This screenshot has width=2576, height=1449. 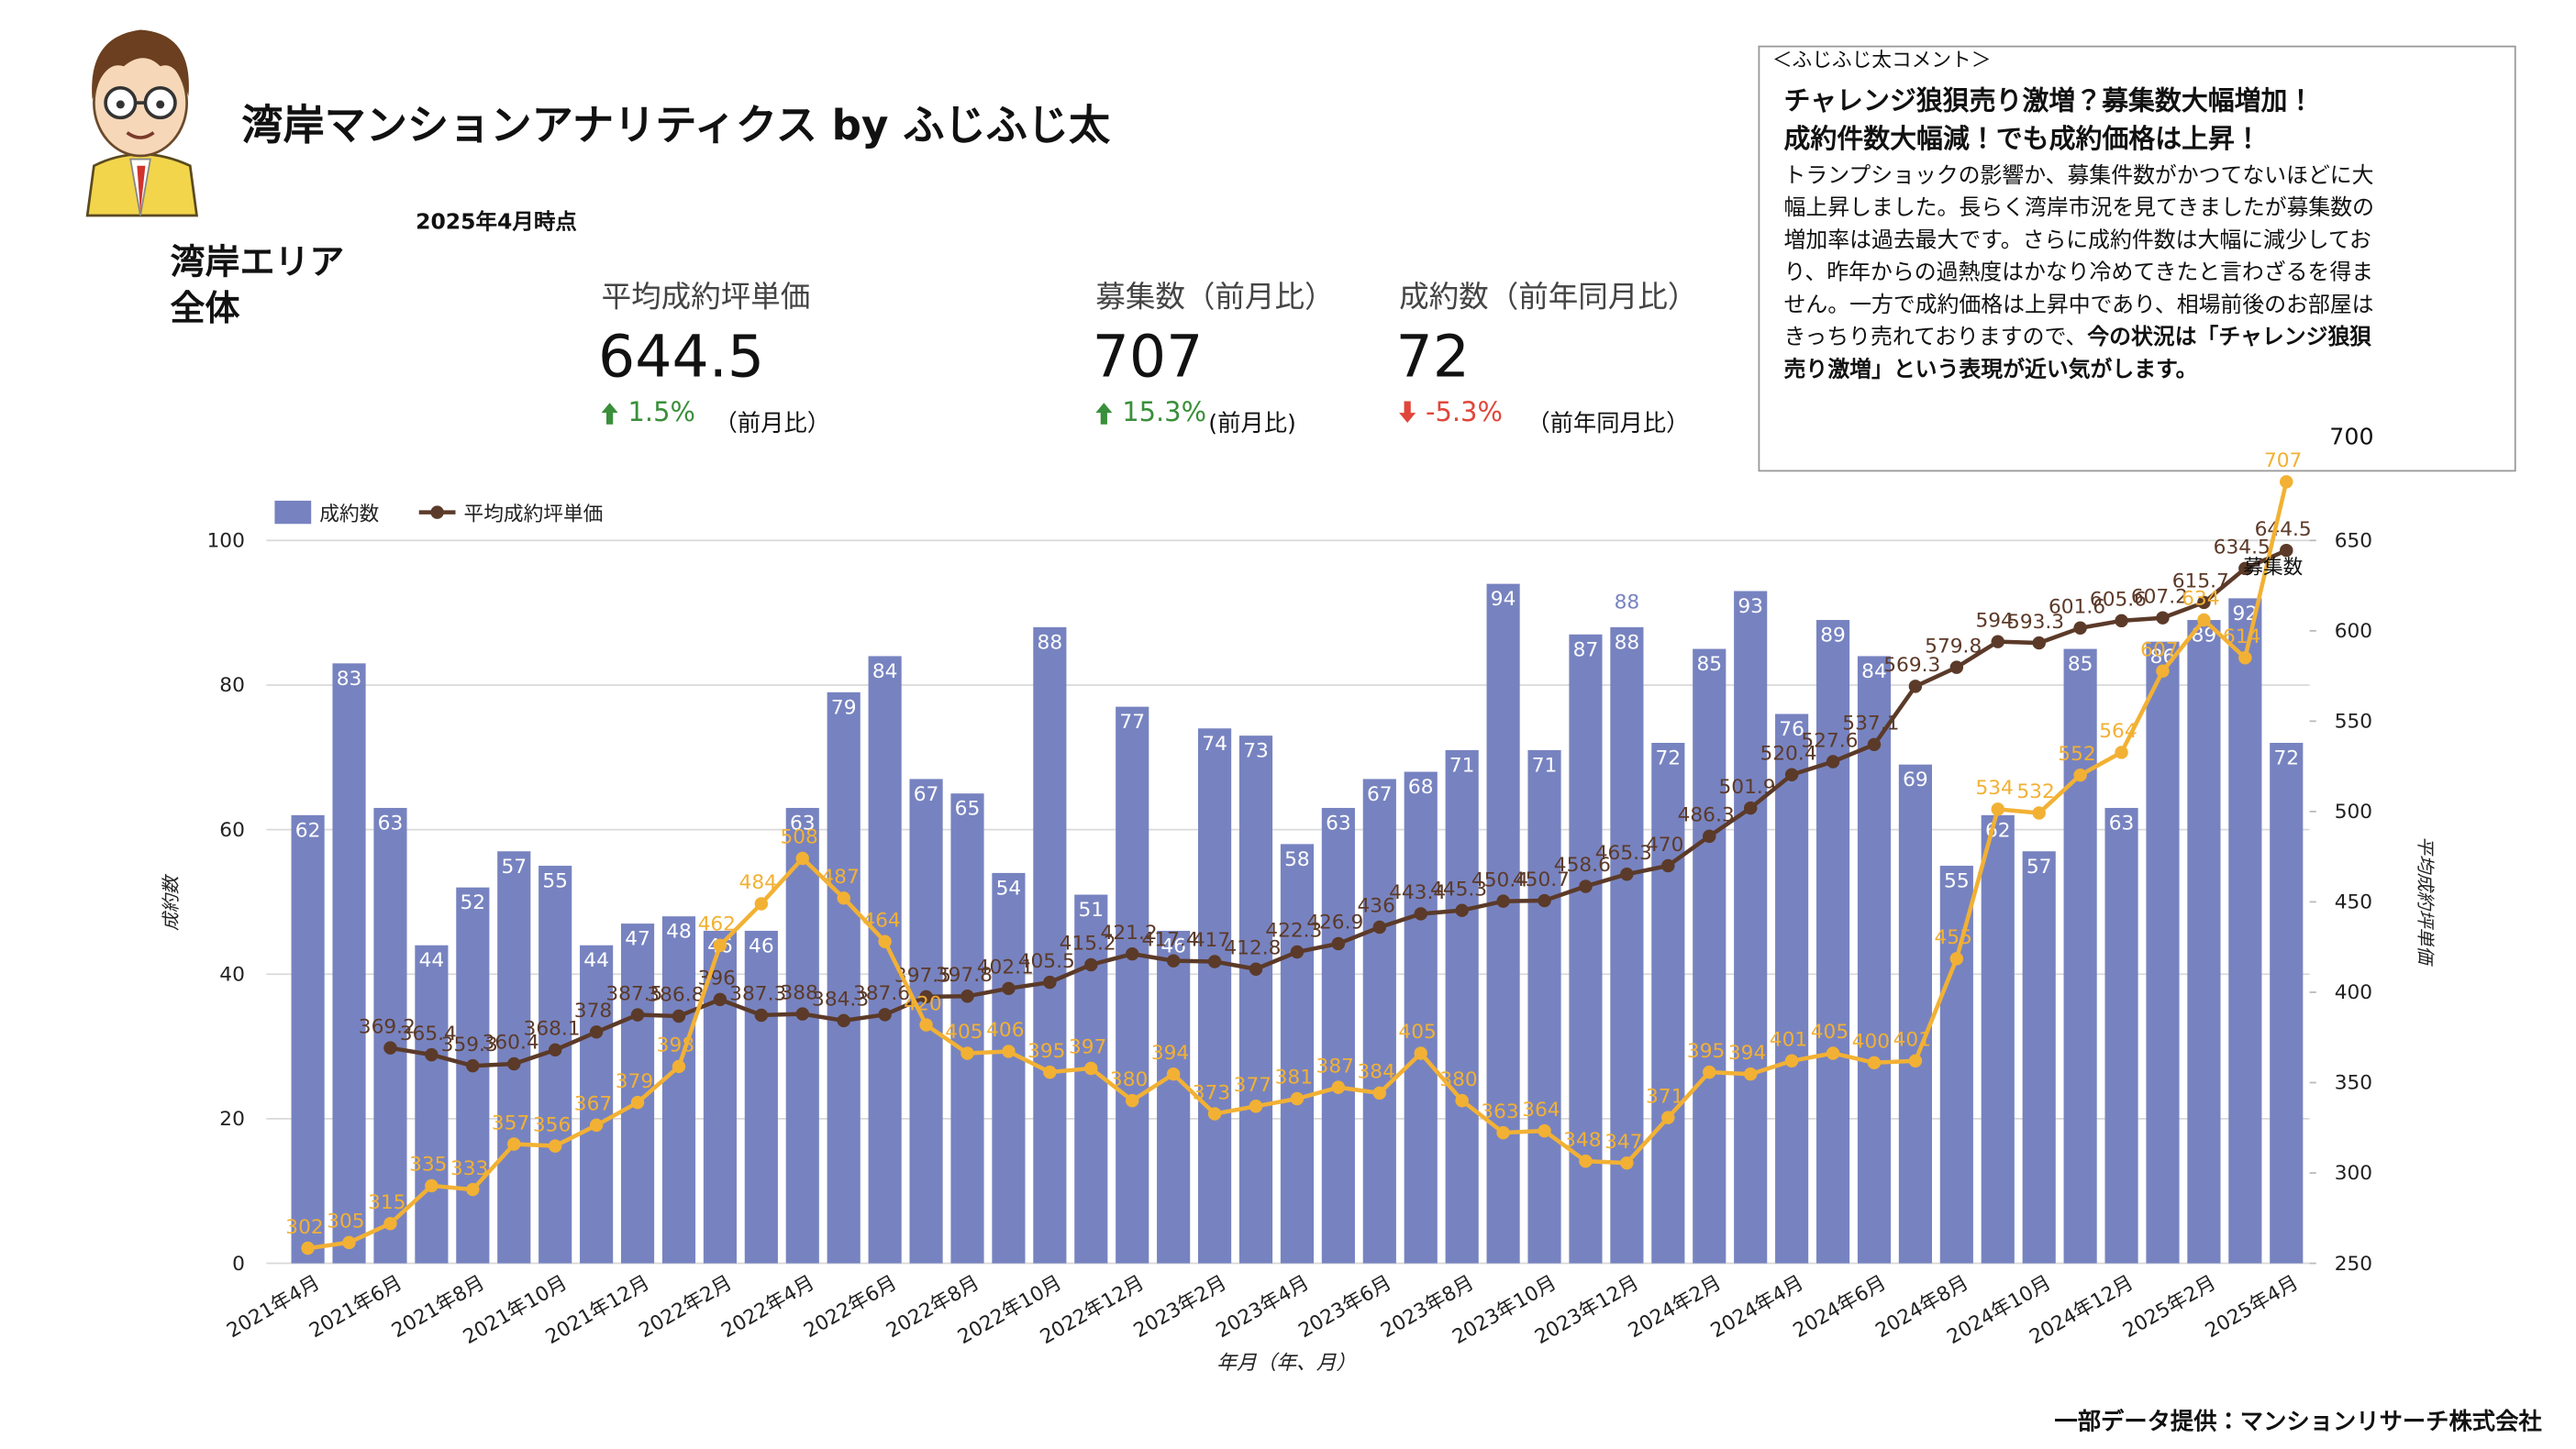 I want to click on page-title: 湾岸マンションアナリティクス by ふじふじ太, so click(x=676, y=125).